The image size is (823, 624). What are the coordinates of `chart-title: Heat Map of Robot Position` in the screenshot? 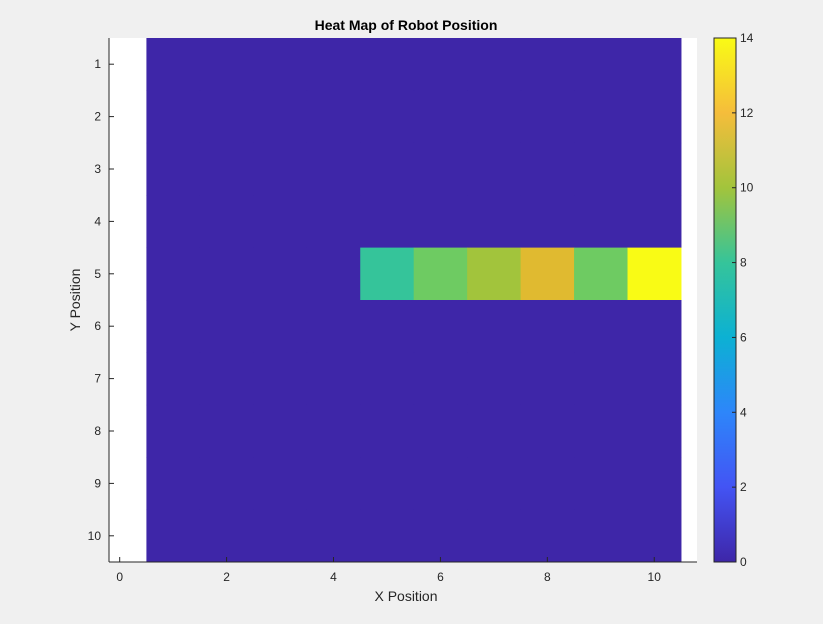 It's located at (406, 25).